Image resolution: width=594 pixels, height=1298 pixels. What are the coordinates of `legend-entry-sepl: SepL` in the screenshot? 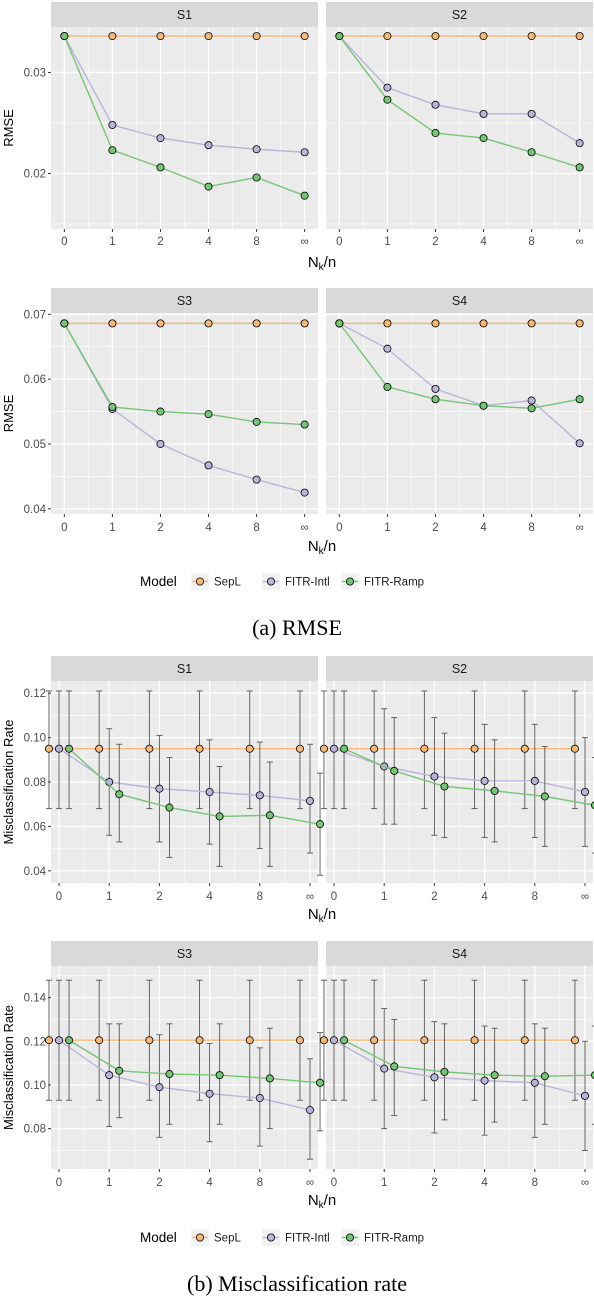 It's located at (216, 581).